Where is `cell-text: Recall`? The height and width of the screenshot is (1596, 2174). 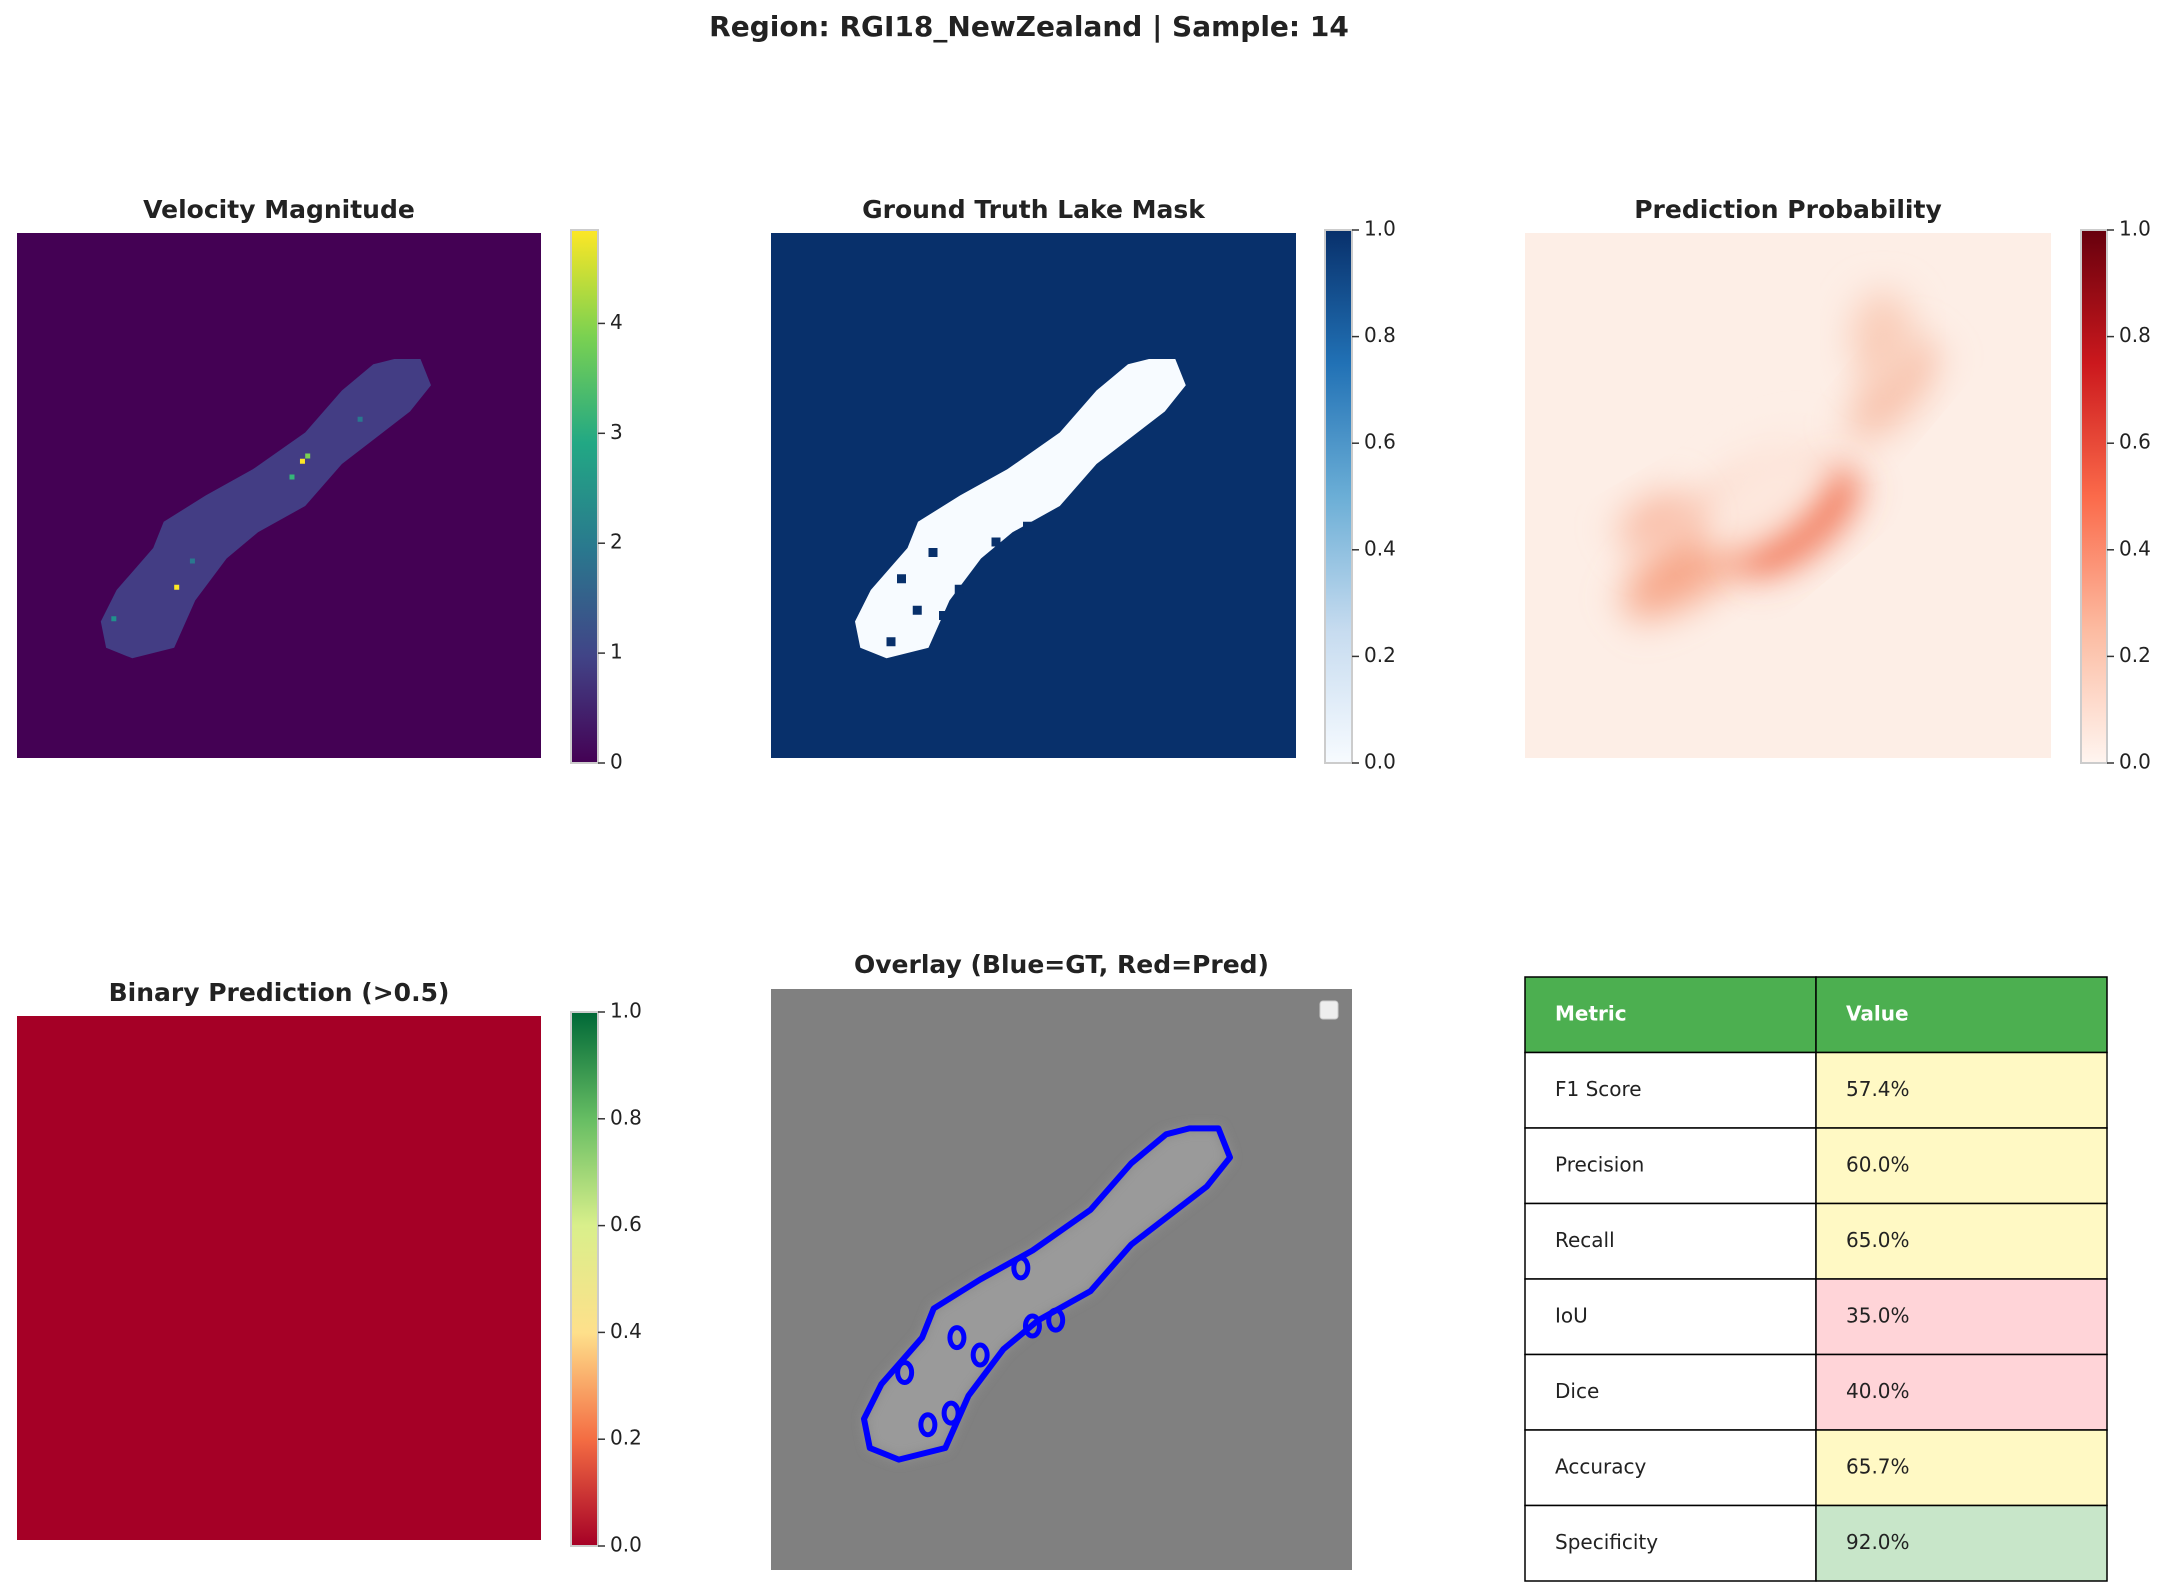 cell-text: Recall is located at coordinates (1585, 1240).